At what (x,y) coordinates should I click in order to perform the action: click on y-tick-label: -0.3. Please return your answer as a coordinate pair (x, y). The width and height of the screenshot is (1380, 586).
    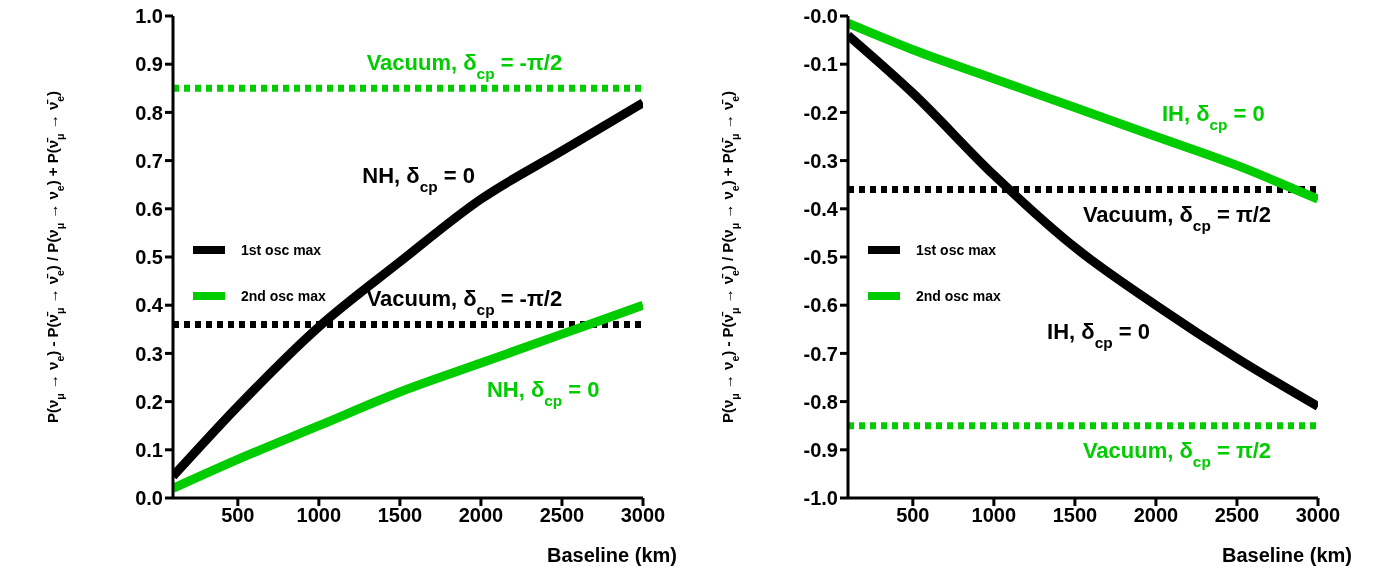
    Looking at the image, I should click on (820, 160).